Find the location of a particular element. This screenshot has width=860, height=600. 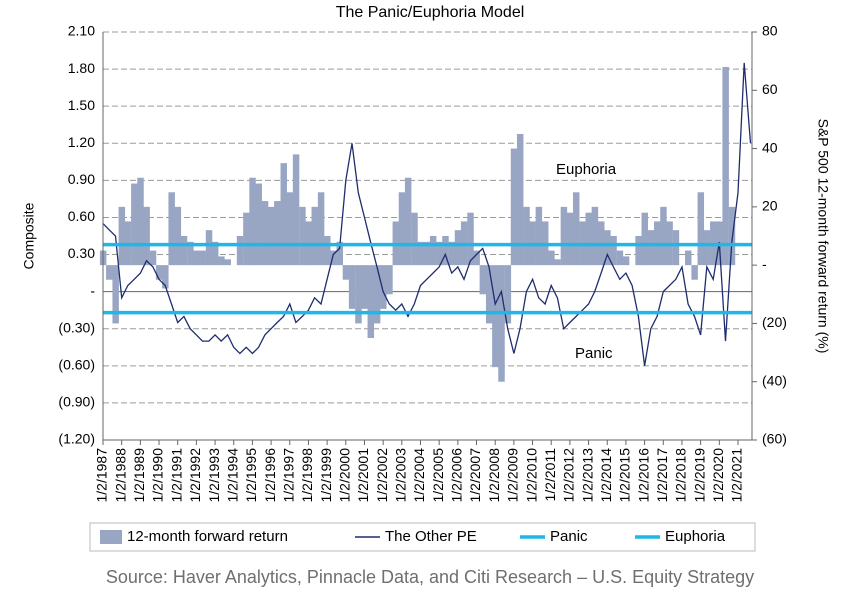

chart-title: The Panic/Euphoria Model is located at coordinates (430, 12).